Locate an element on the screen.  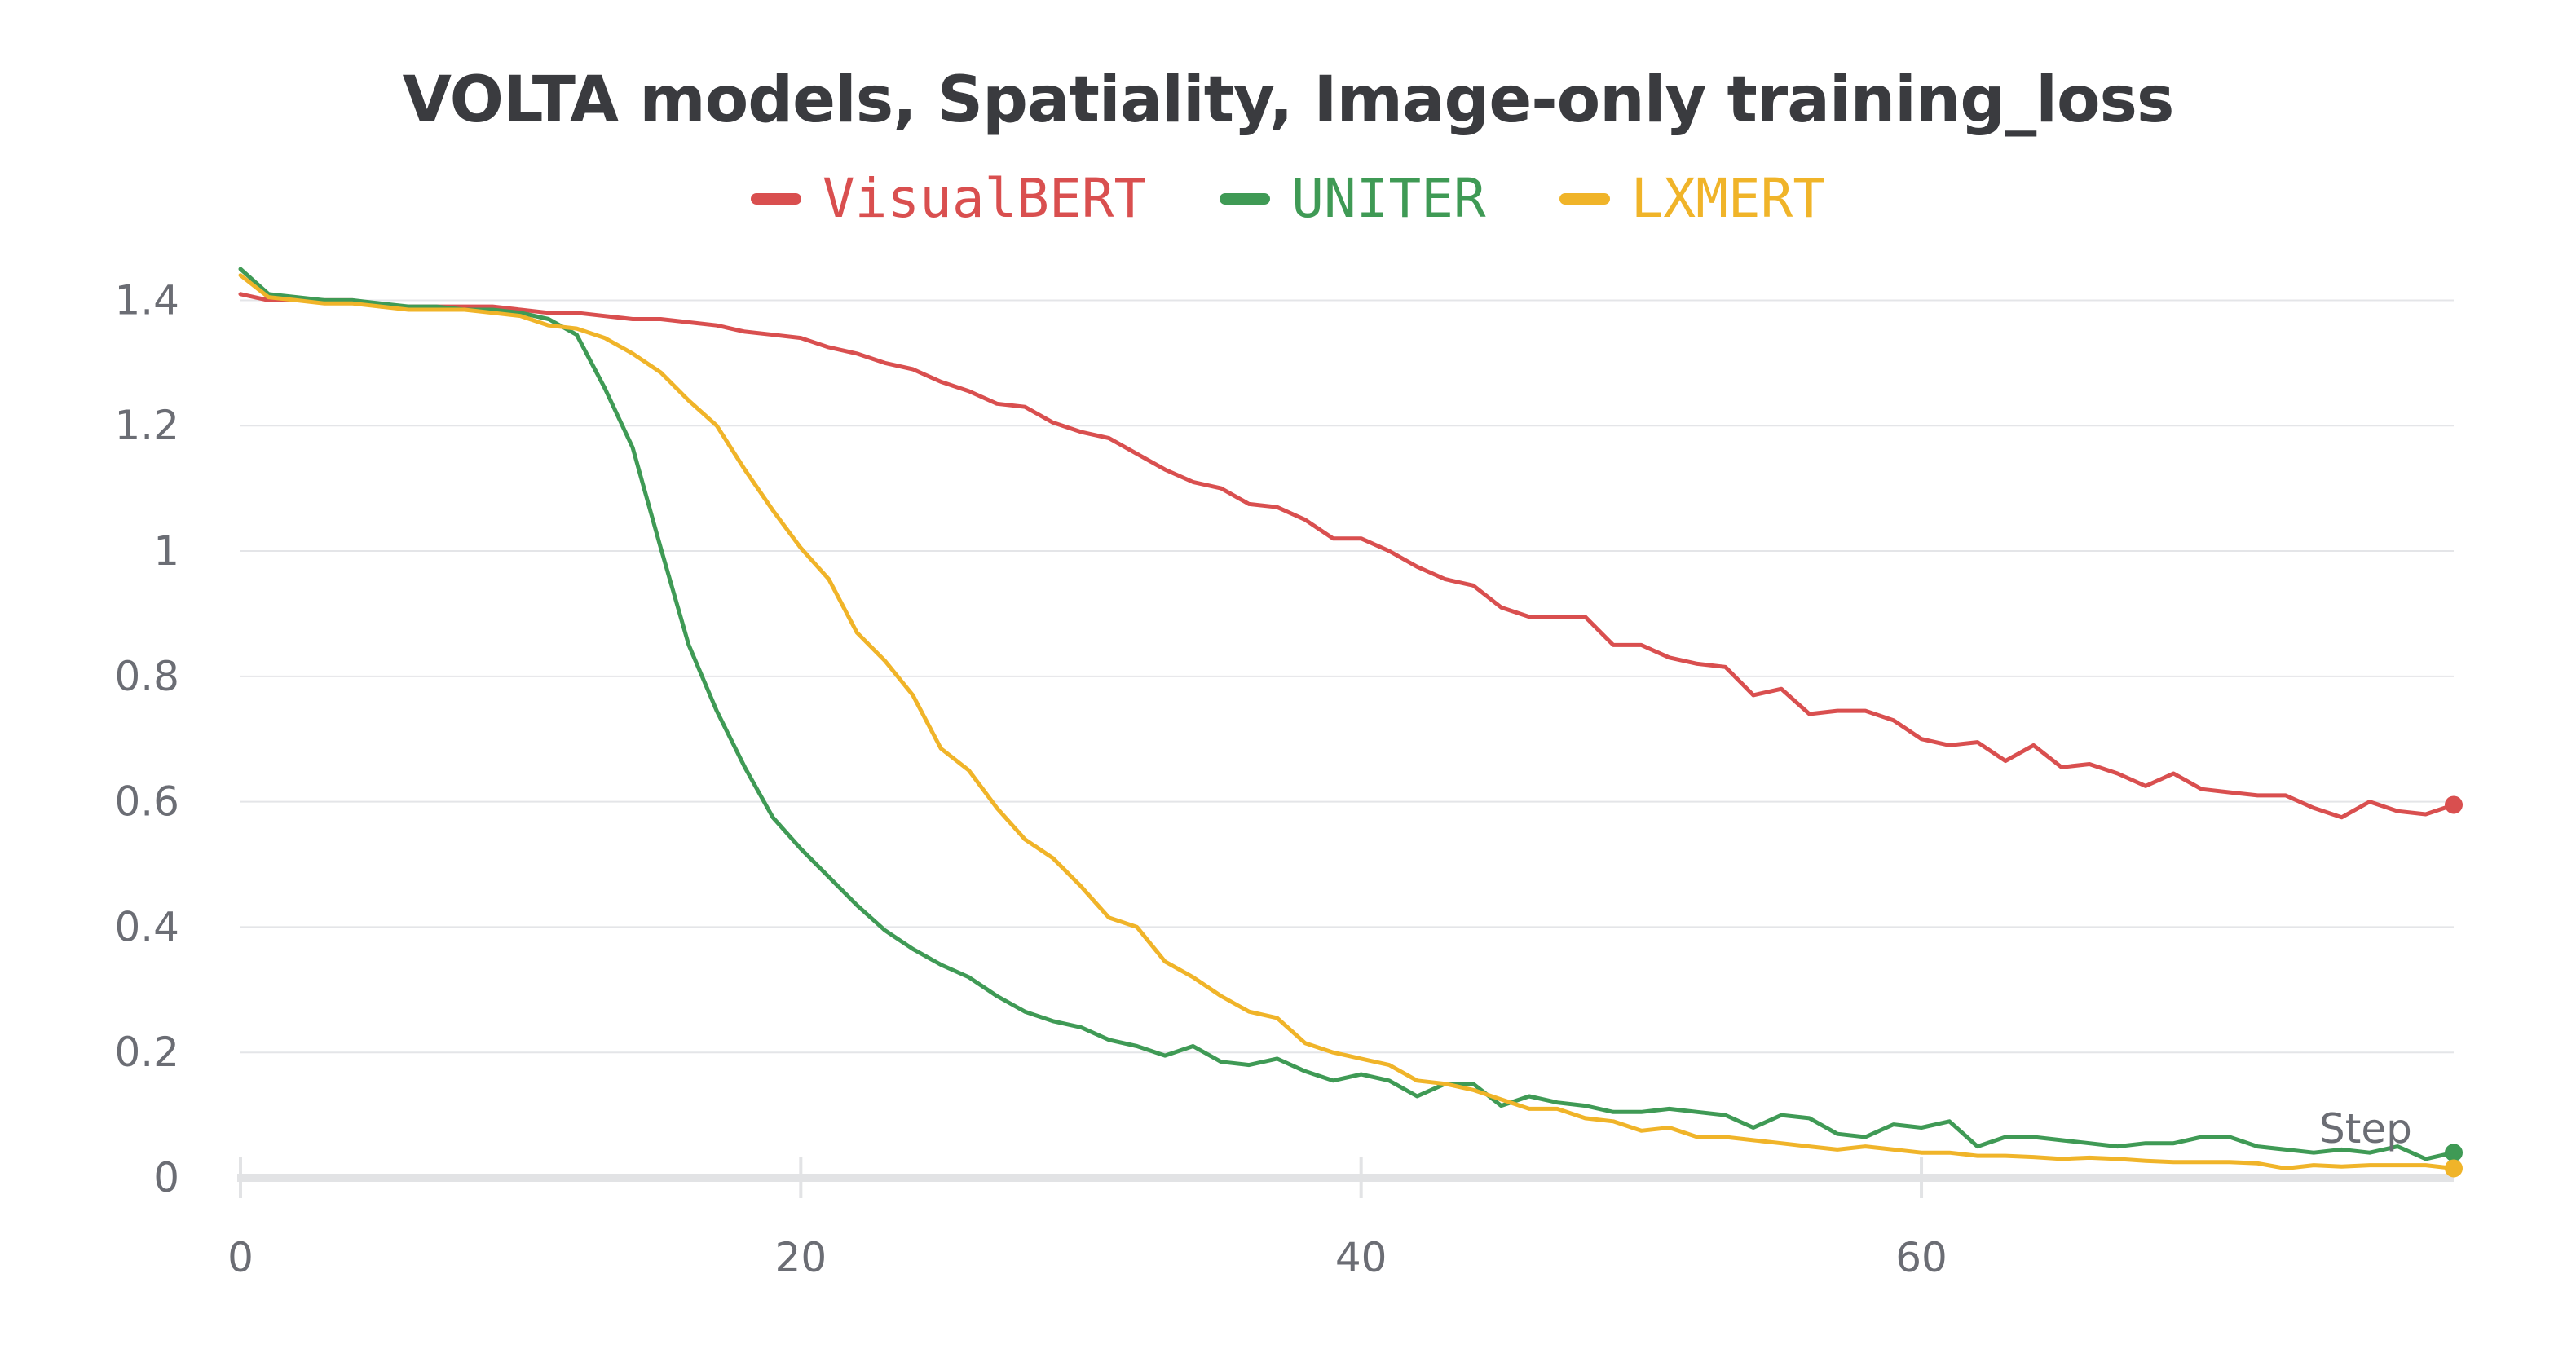
y-tick-label: 1.4 is located at coordinates (146, 300).